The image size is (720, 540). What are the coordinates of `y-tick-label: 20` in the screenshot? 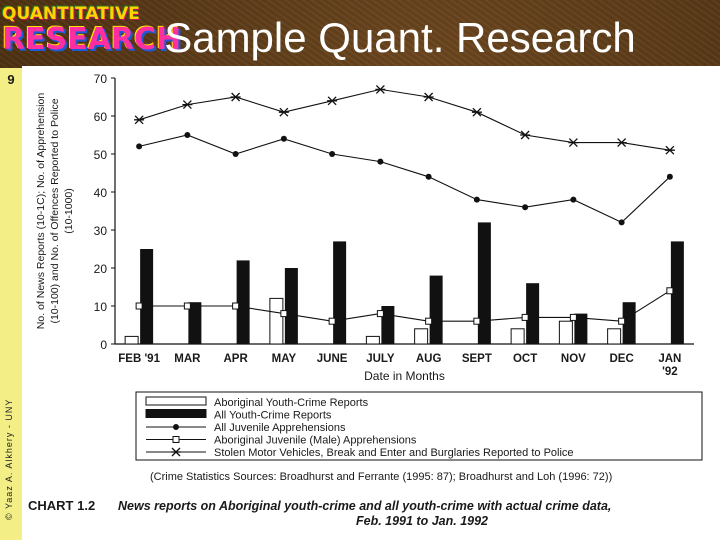 It's located at (101, 269).